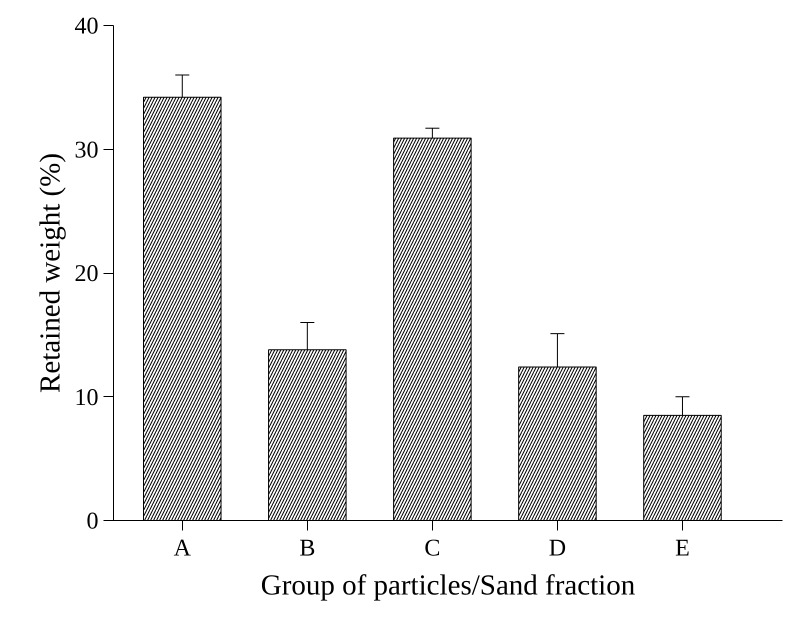 The height and width of the screenshot is (633, 791). What do you see at coordinates (92, 521) in the screenshot?
I see `y-tick-label: 0` at bounding box center [92, 521].